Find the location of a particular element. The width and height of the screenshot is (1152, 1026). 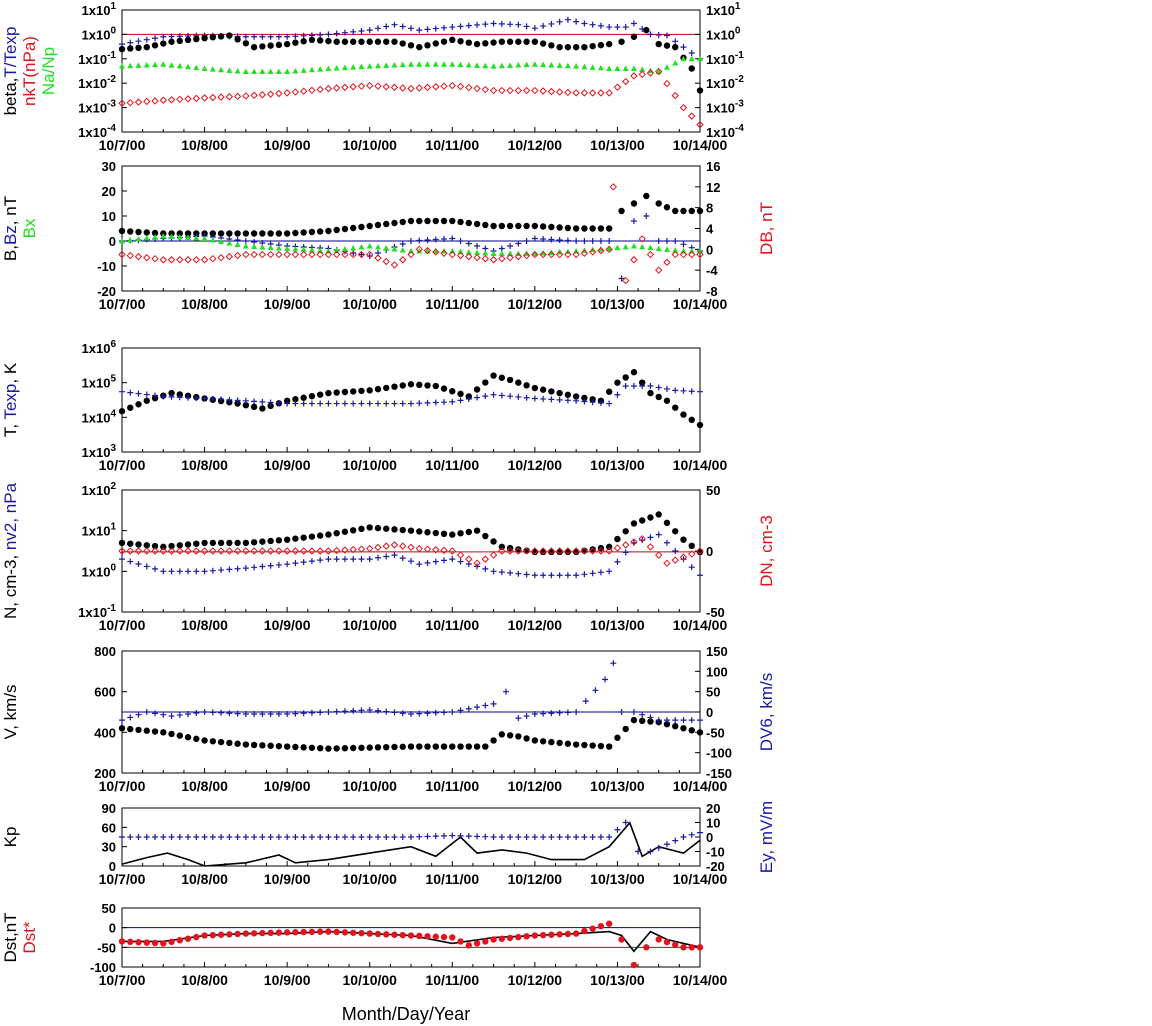

p5-ytick-label: 200 is located at coordinates (105, 773).